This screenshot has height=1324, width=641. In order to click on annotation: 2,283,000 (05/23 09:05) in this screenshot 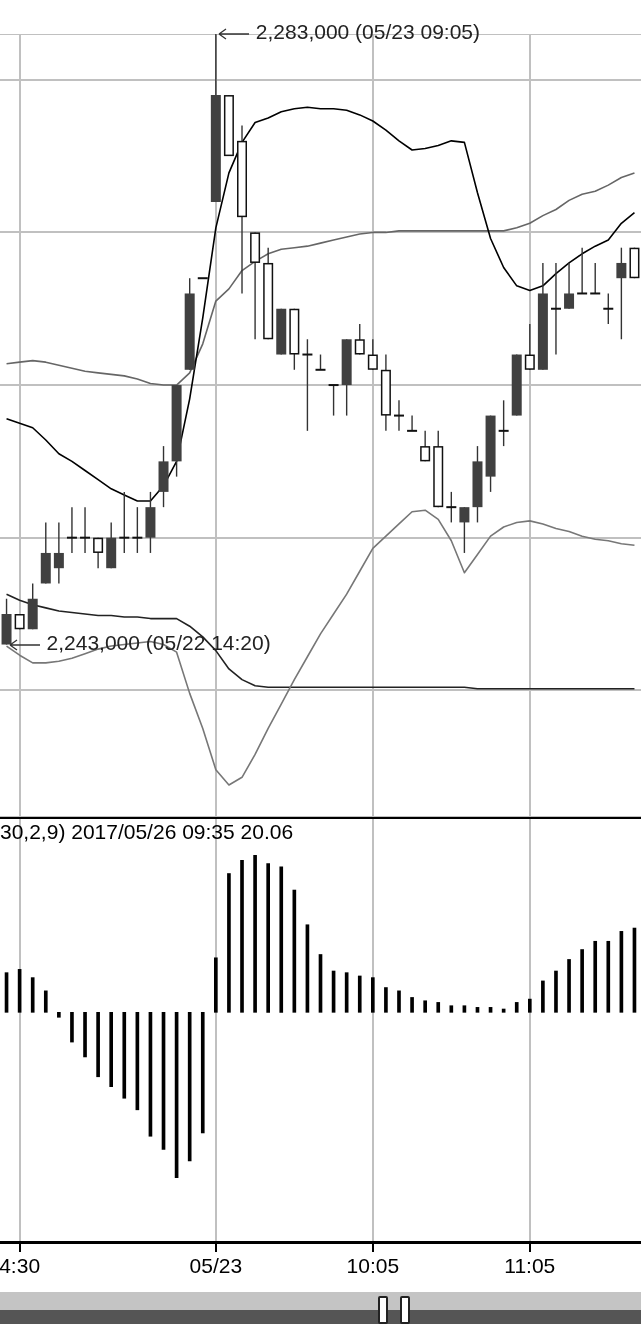, I will do `click(368, 32)`.